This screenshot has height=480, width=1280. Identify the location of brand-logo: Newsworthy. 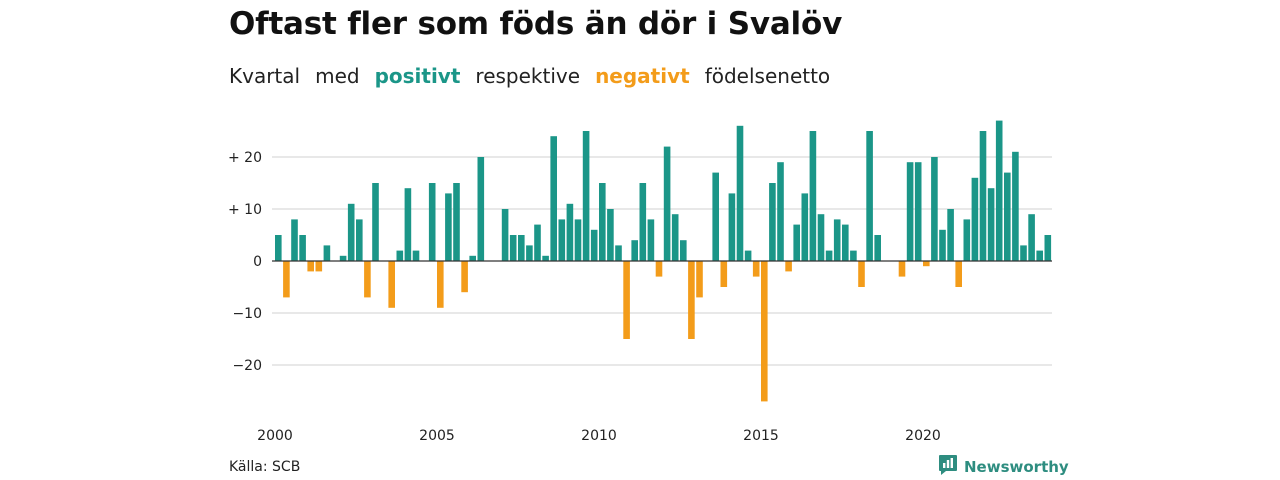
(1003, 467).